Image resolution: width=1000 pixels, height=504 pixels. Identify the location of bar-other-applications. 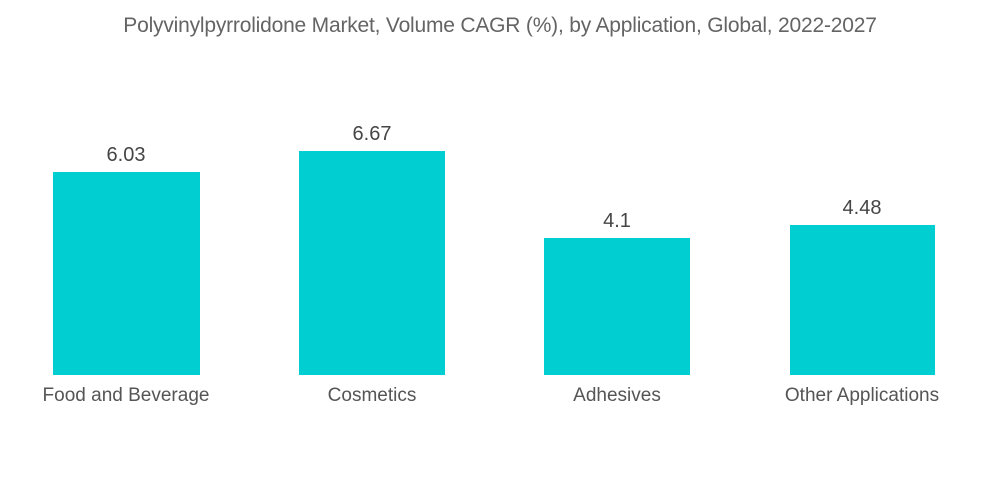
(862, 300).